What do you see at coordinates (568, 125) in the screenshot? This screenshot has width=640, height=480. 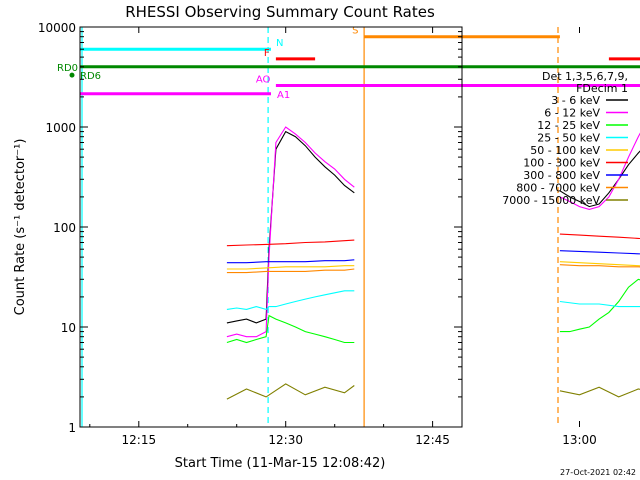 I see `legend-label-3: 12 - 25 keV` at bounding box center [568, 125].